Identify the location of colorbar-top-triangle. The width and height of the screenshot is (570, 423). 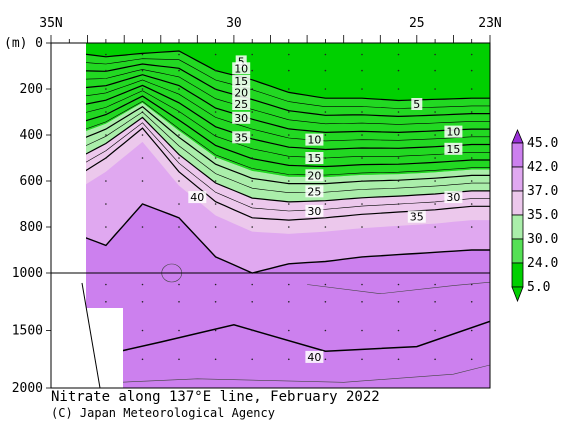
(517, 136).